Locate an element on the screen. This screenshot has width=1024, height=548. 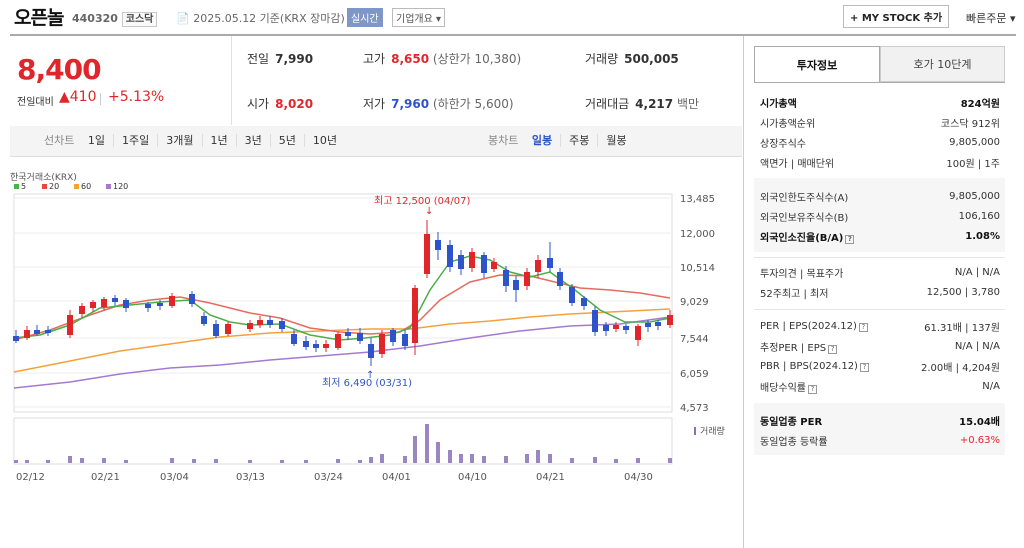
period-1y: 1년 is located at coordinates (223, 140).